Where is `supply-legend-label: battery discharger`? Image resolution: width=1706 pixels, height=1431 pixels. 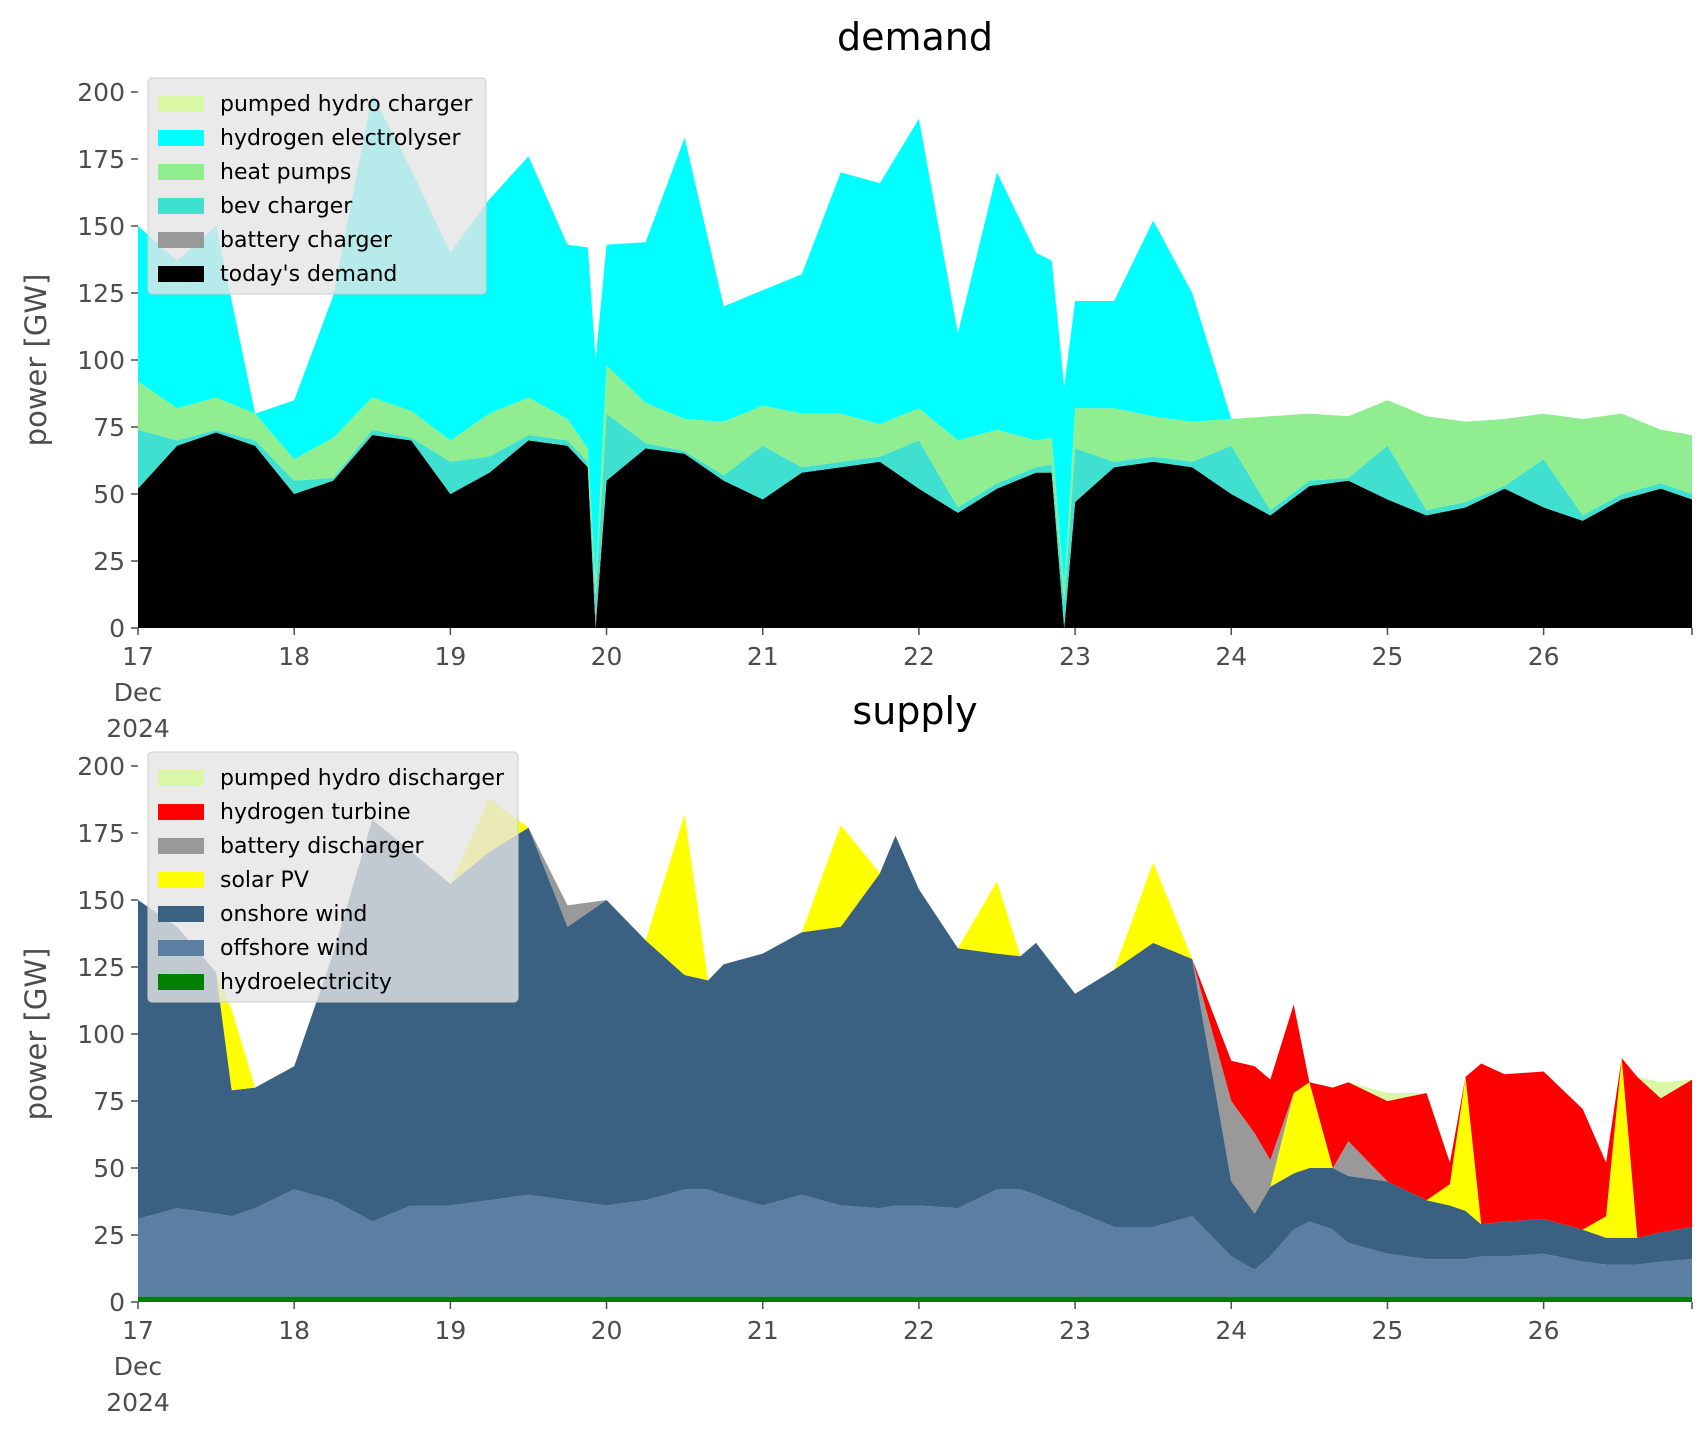 supply-legend-label: battery discharger is located at coordinates (322, 846).